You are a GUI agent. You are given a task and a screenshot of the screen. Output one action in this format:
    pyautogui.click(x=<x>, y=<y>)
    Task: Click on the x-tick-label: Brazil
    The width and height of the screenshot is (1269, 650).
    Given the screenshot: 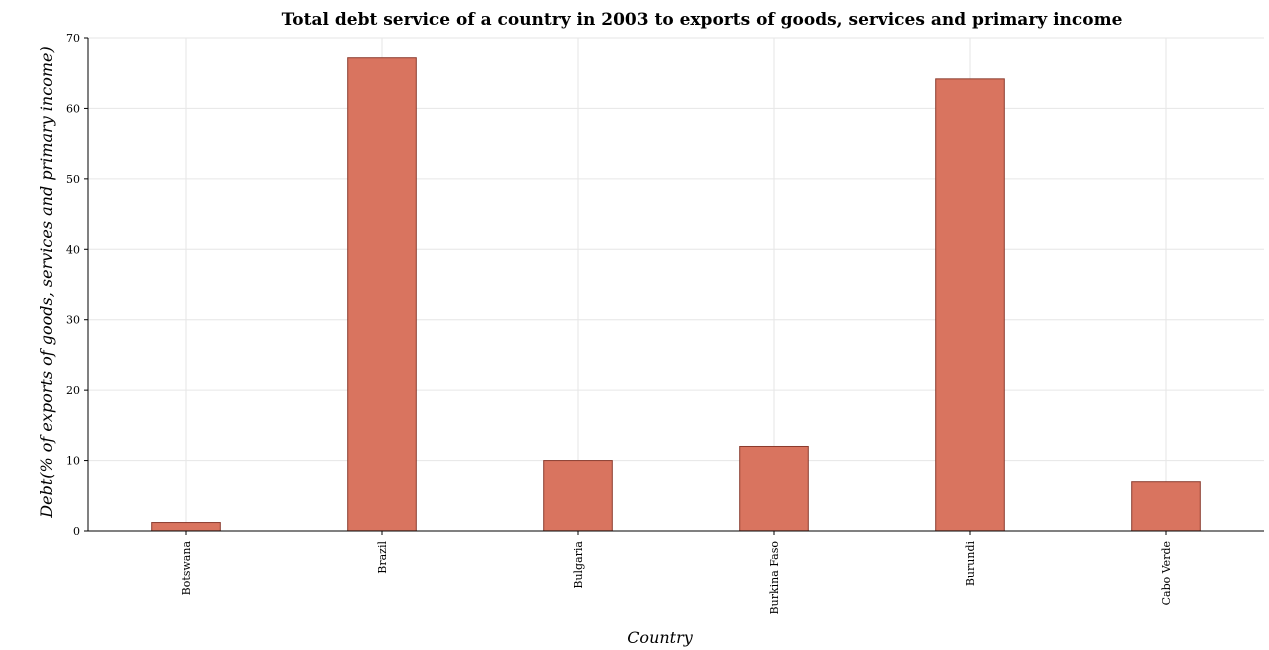 What is the action you would take?
    pyautogui.click(x=382, y=557)
    